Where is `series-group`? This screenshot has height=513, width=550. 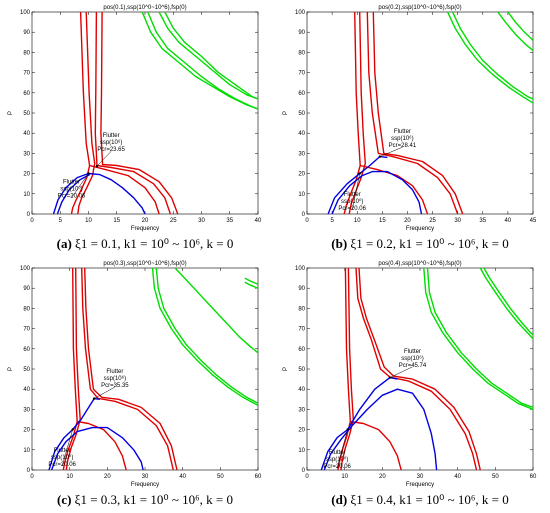
series-group is located at coordinates (155, 113).